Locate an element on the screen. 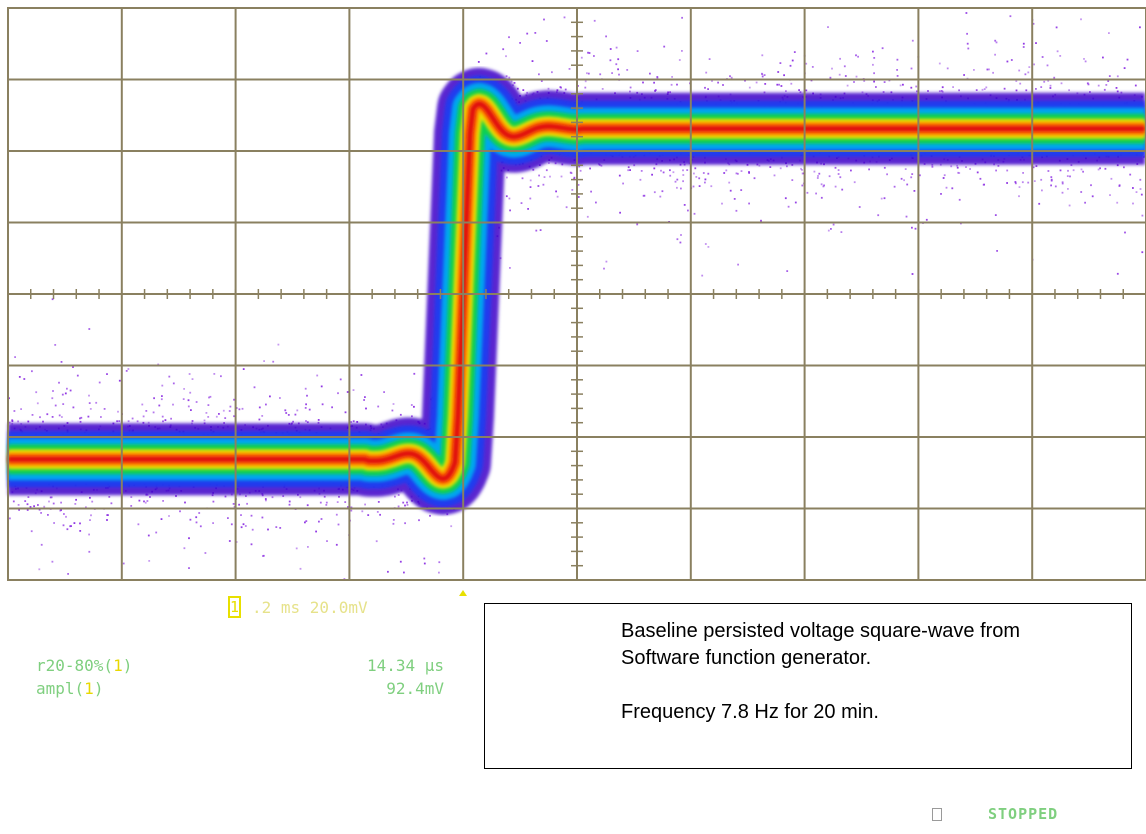  run-indicator-icon is located at coordinates (937, 814).